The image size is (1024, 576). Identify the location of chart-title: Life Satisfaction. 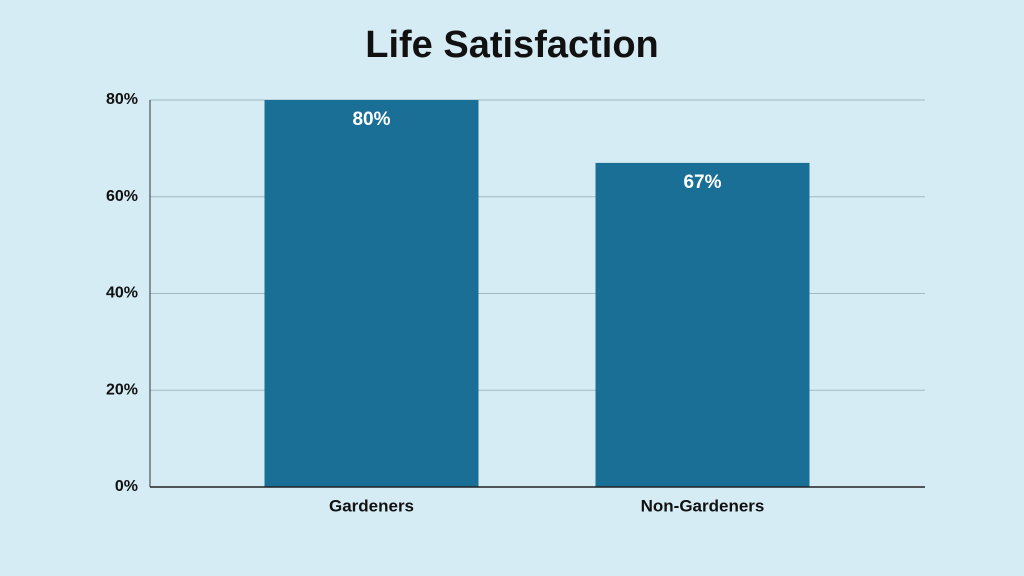
(512, 45).